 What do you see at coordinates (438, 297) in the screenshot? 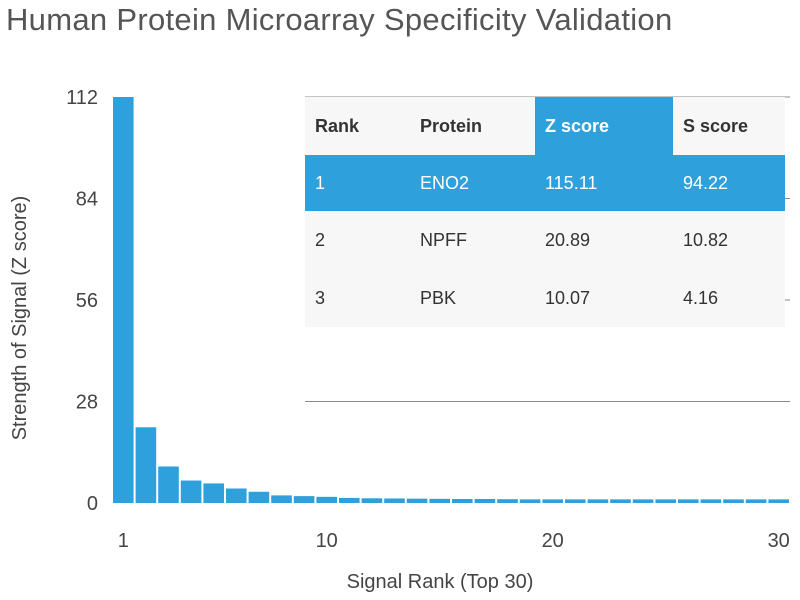
I see `cell-protein: PBK` at bounding box center [438, 297].